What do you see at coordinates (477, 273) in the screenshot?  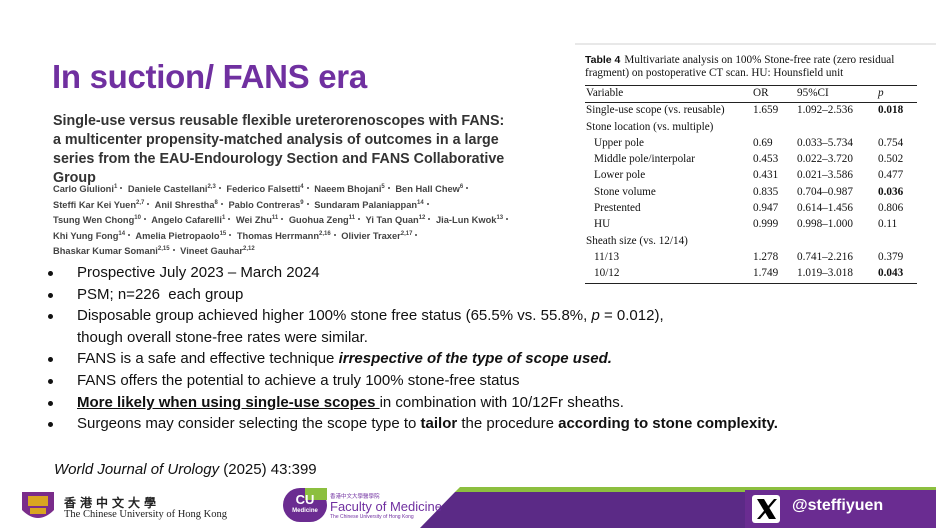 I see `bullet-item: Prospective July 2023 – March 2024` at bounding box center [477, 273].